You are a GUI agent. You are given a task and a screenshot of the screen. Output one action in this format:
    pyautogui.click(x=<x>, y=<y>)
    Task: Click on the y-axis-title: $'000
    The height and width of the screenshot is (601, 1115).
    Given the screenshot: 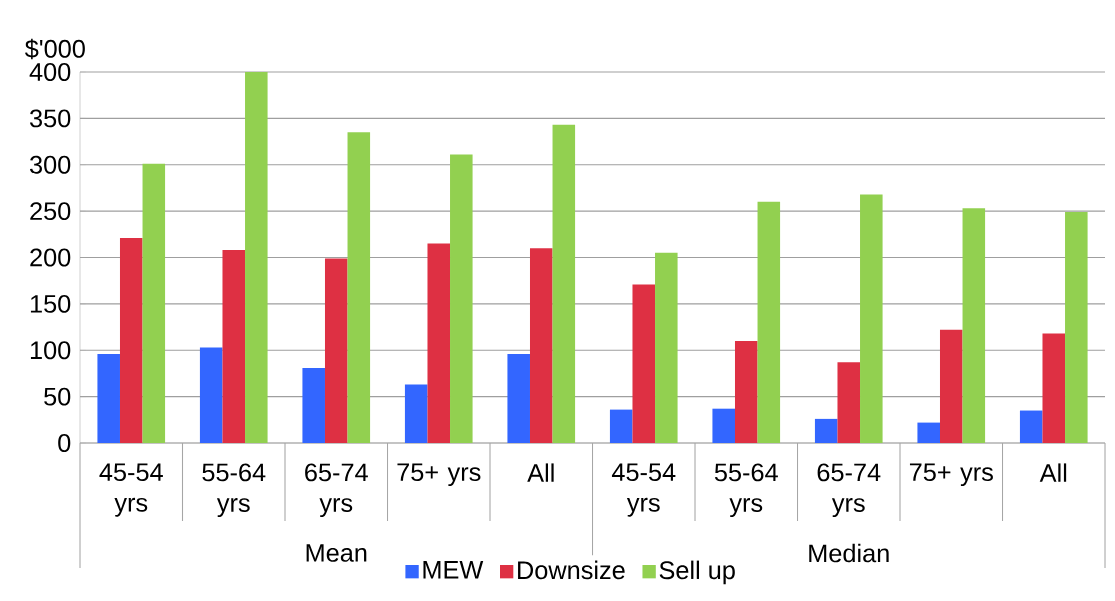 What is the action you would take?
    pyautogui.click(x=54, y=49)
    